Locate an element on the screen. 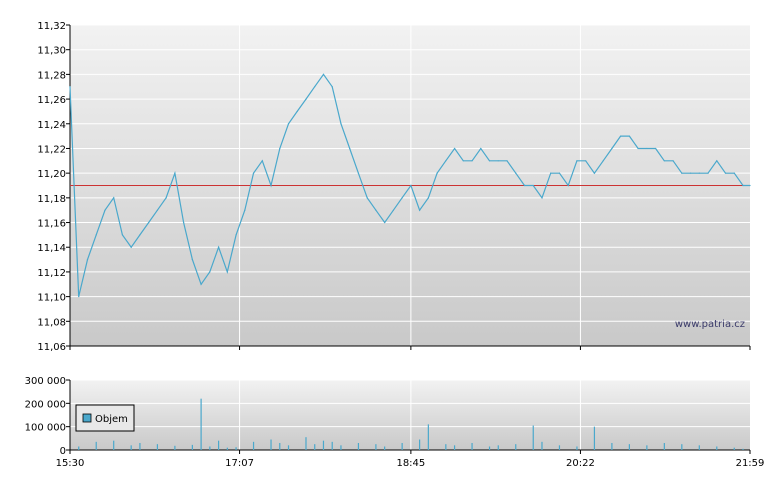 The image size is (780, 494). price-y-tick-label: 11,22 is located at coordinates (51, 149).